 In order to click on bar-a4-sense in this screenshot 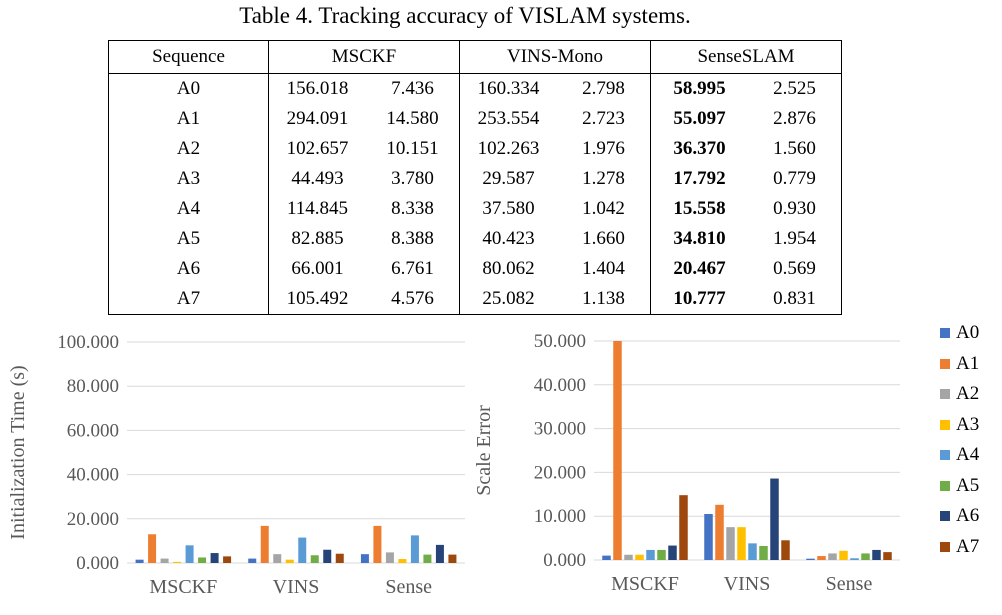, I will do `click(854, 559)`.